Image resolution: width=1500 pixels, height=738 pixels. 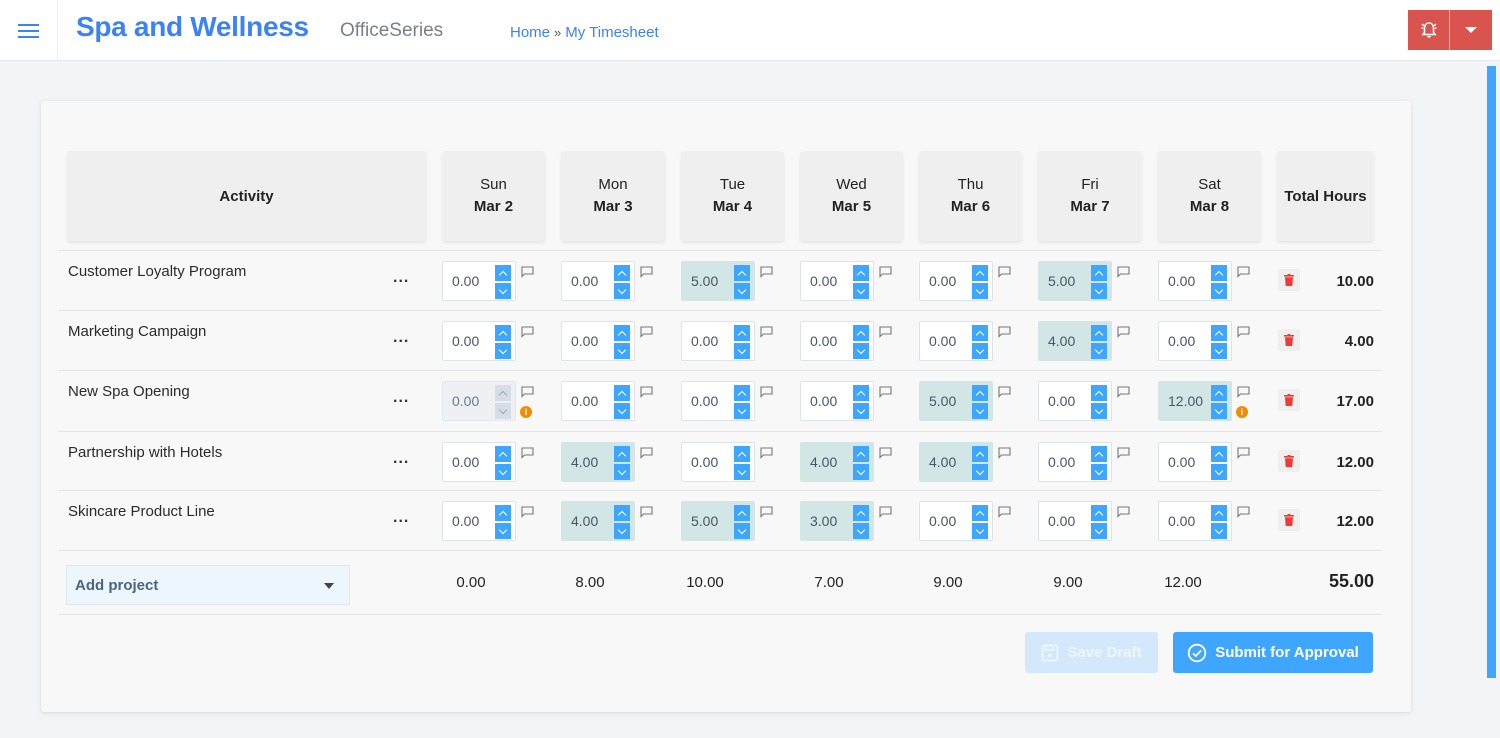 What do you see at coordinates (208, 585) in the screenshot?
I see `add-project-dropdown: Add project` at bounding box center [208, 585].